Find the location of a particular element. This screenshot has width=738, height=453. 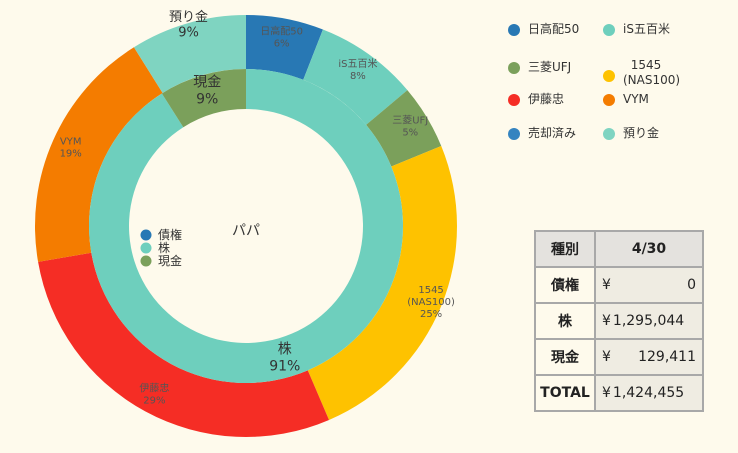

legend-item: VYM is located at coordinates (626, 99).